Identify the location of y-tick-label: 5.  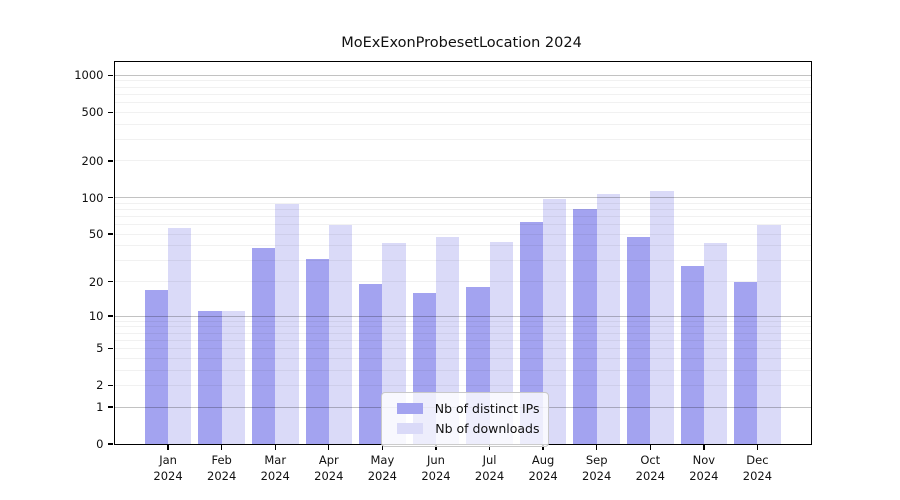
(100, 348).